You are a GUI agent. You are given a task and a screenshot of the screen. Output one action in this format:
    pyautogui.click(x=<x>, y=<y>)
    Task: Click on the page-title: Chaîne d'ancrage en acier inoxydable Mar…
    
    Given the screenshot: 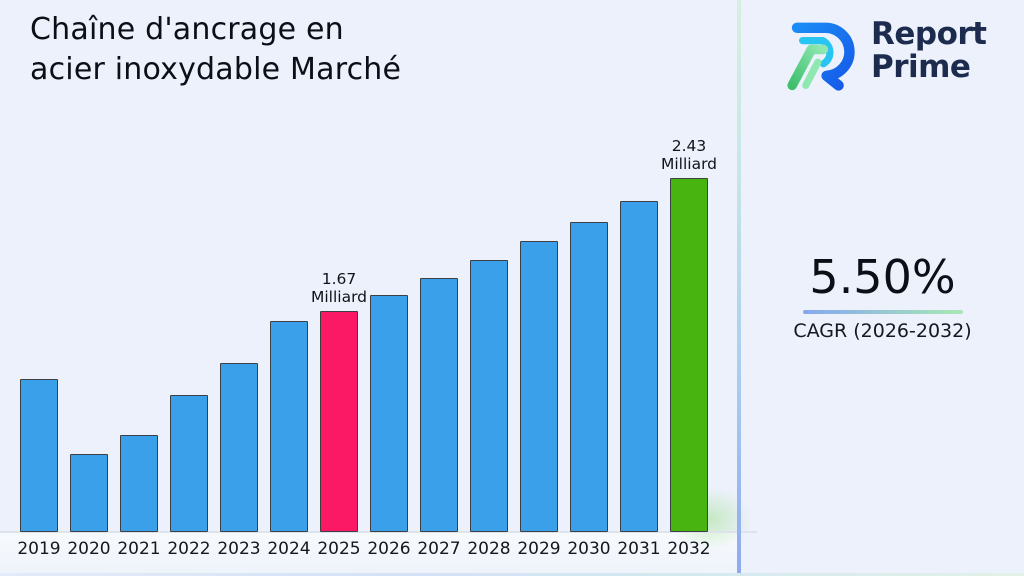 What is the action you would take?
    pyautogui.click(x=216, y=49)
    